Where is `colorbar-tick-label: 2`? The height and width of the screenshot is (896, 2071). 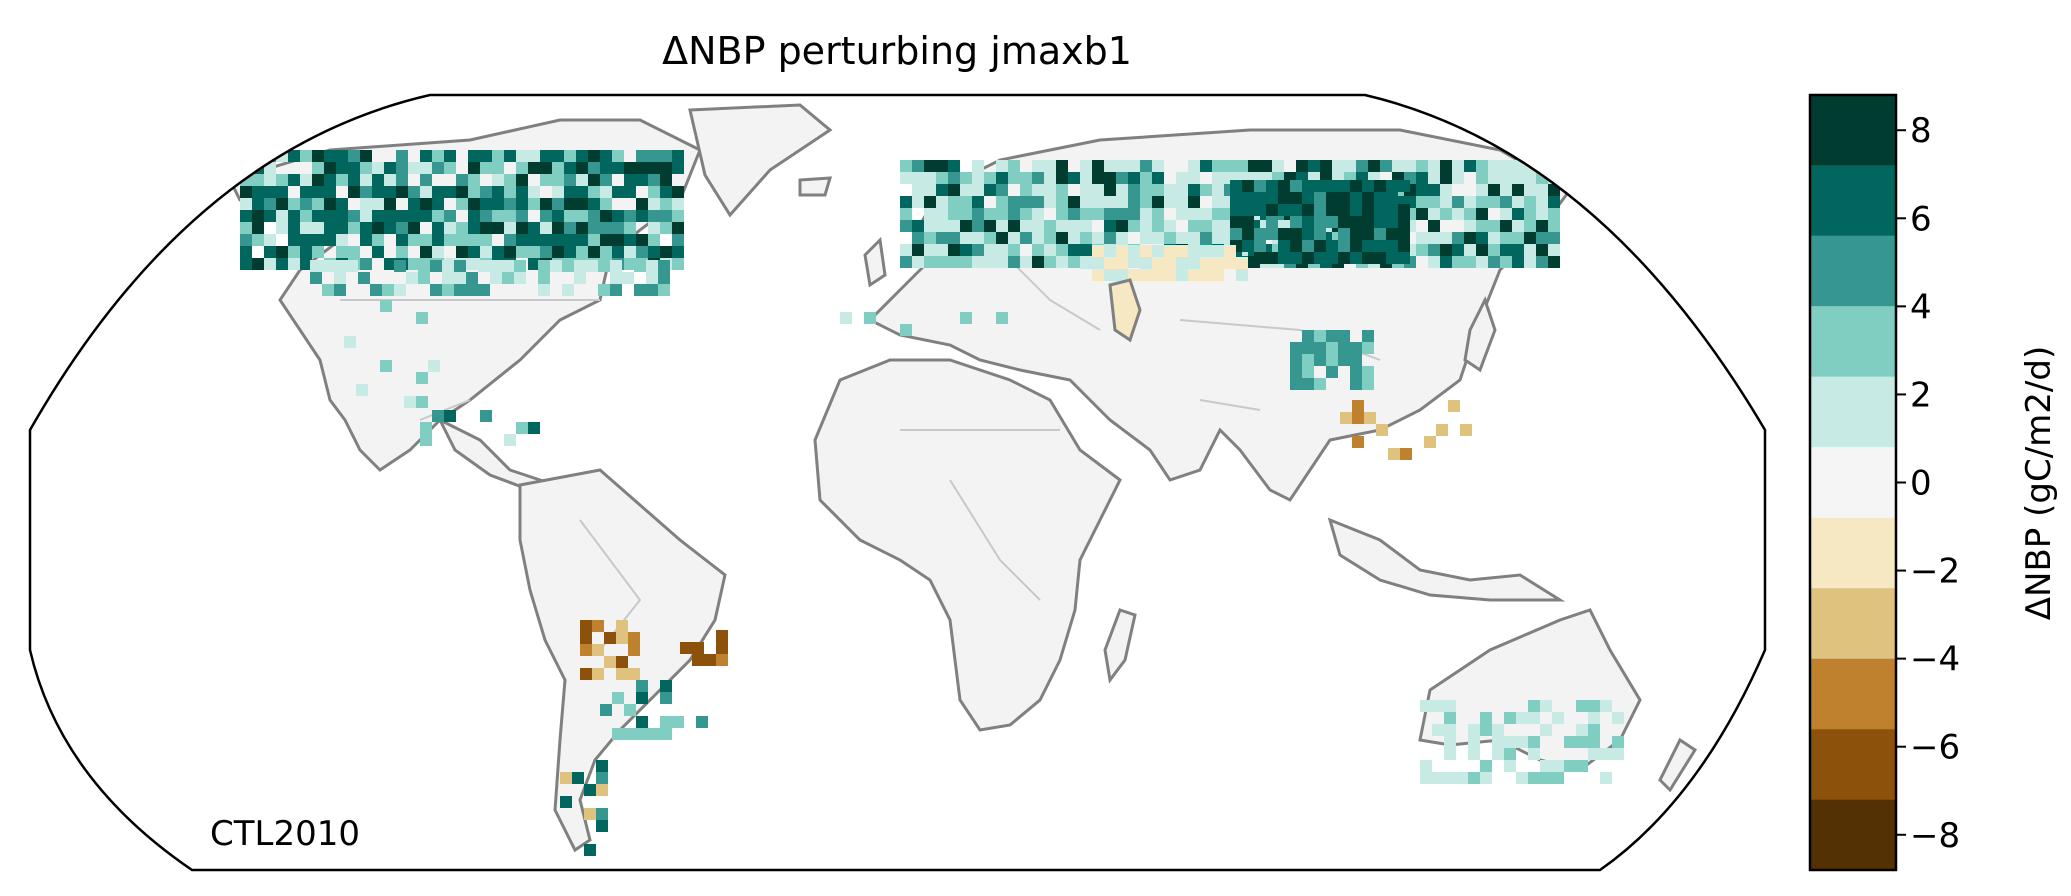 colorbar-tick-label: 2 is located at coordinates (1921, 395).